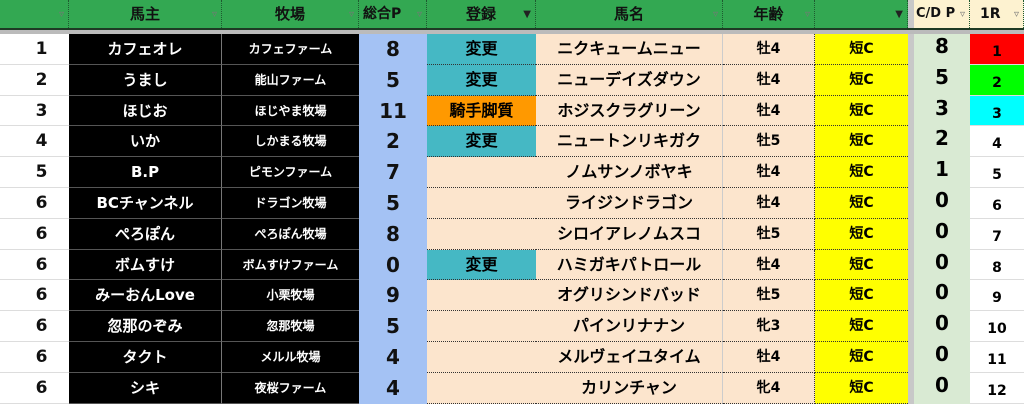 This screenshot has height=404, width=1024. Describe the element at coordinates (145, 172) in the screenshot. I see `owner-cell: B.P` at that location.